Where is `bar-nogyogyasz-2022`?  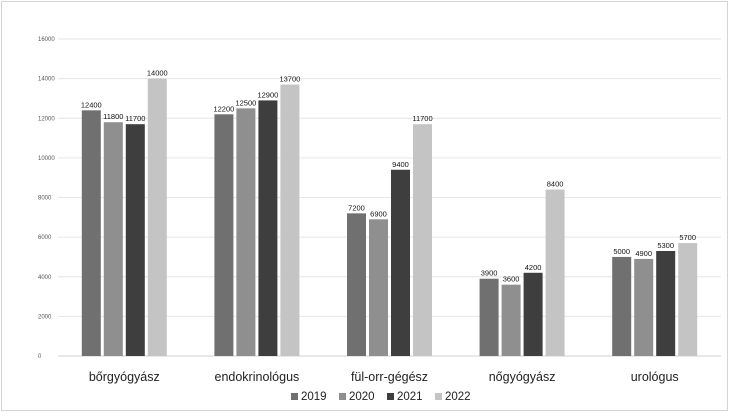
bar-nogyogyasz-2022 is located at coordinates (555, 272).